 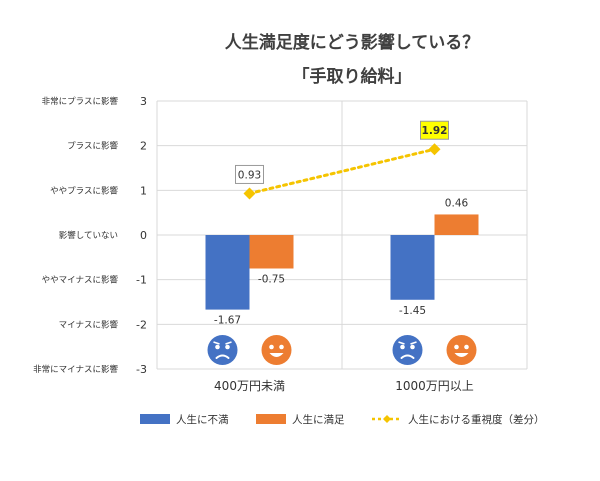 I want to click on x-category-label: 400万円未満, so click(x=249, y=386).